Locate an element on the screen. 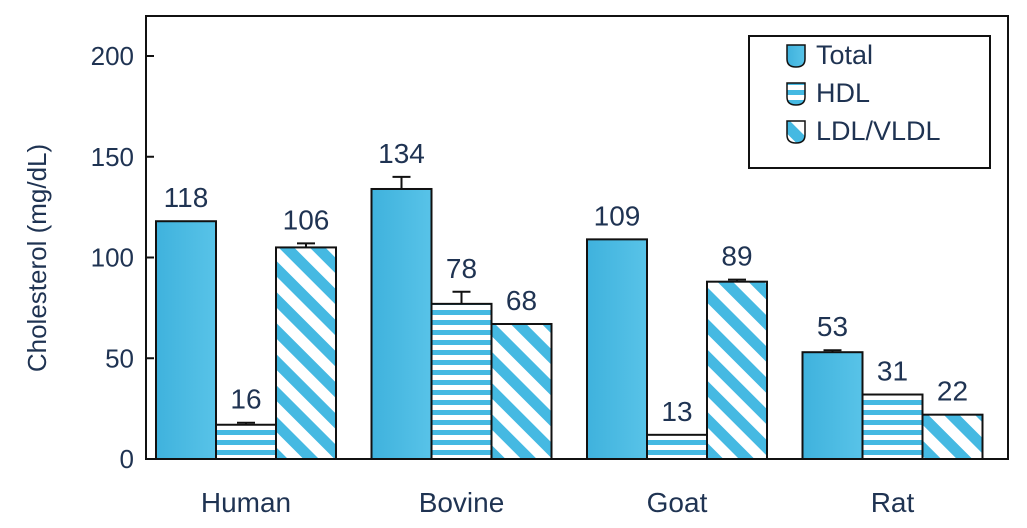  bar-hdl-rat is located at coordinates (892, 426).